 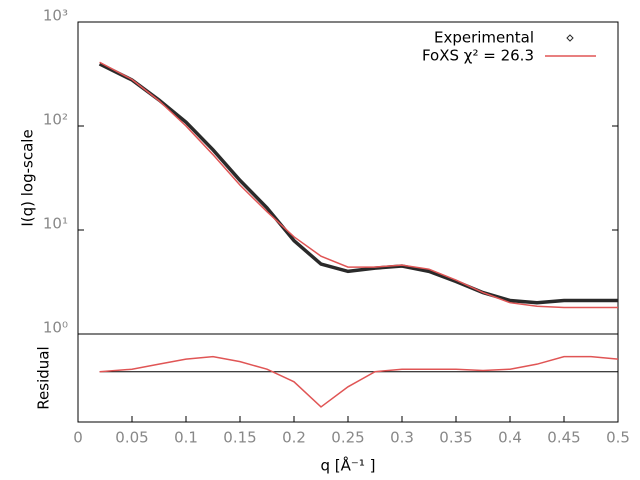 What do you see at coordinates (78, 438) in the screenshot?
I see `x-tick-label: 0` at bounding box center [78, 438].